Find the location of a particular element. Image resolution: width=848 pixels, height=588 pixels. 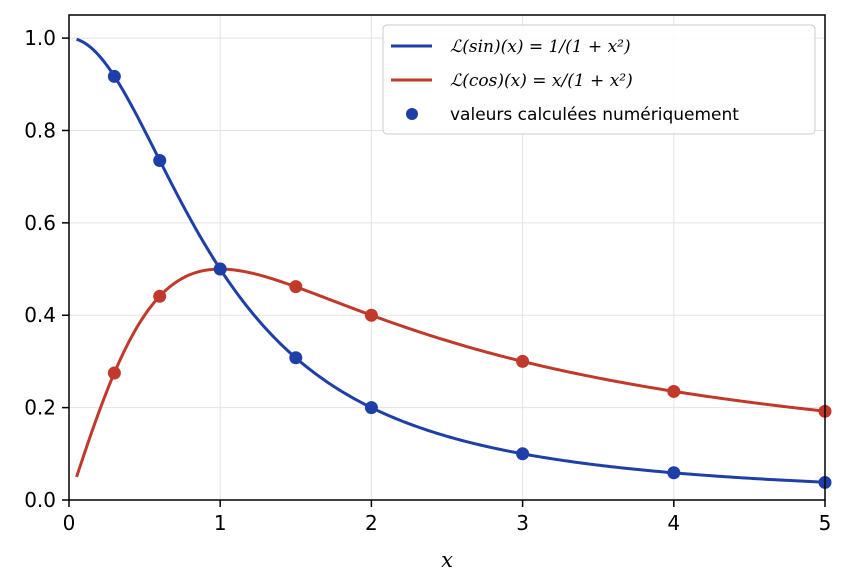

y-axis: 0.0 0.2 0.4 0.6 0.8 1.0 is located at coordinates (46, 269).